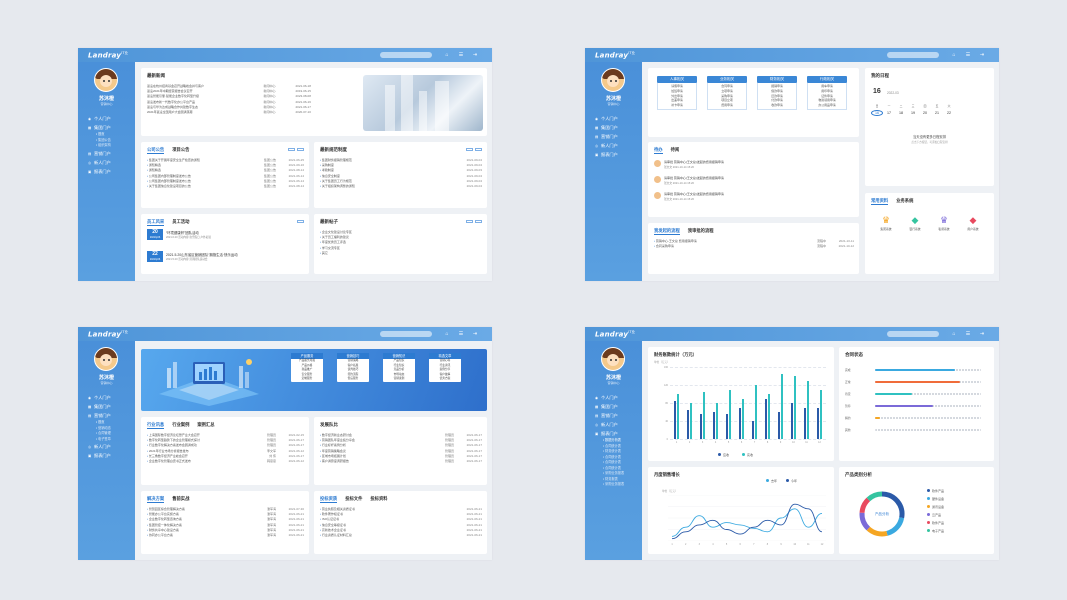 The width and height of the screenshot is (1067, 600). I want to click on list-item: 数字化转型趋势下的企业管理模式探讨 管理员 2021-06-17, so click(225, 440).